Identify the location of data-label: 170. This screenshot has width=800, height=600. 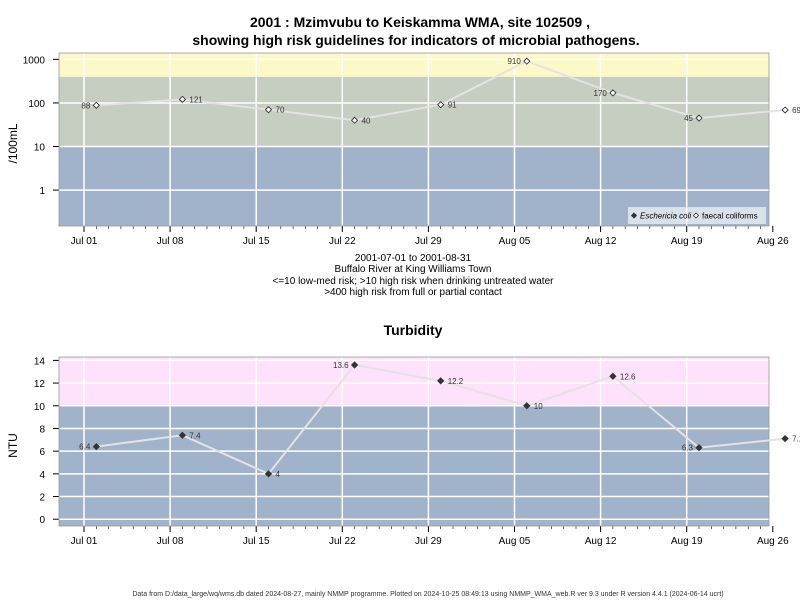
(601, 93).